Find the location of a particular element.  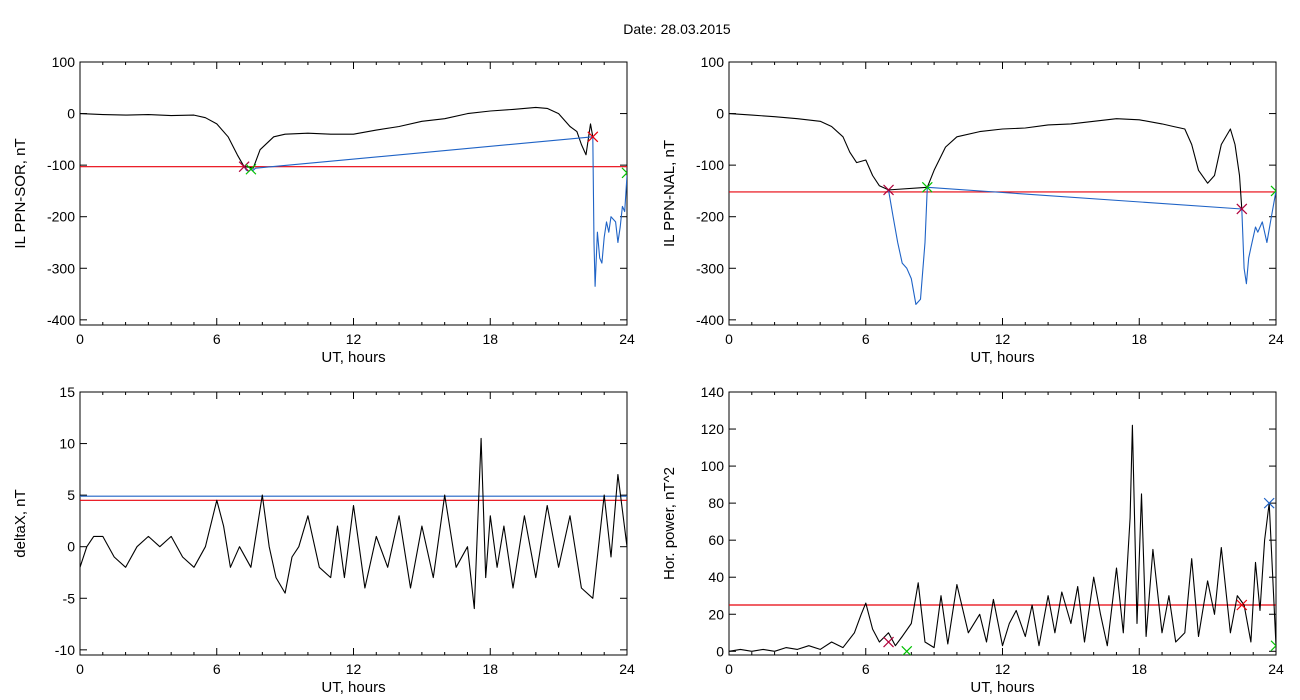

y-axis-label: IL PPN-NAL, nT is located at coordinates (669, 193).